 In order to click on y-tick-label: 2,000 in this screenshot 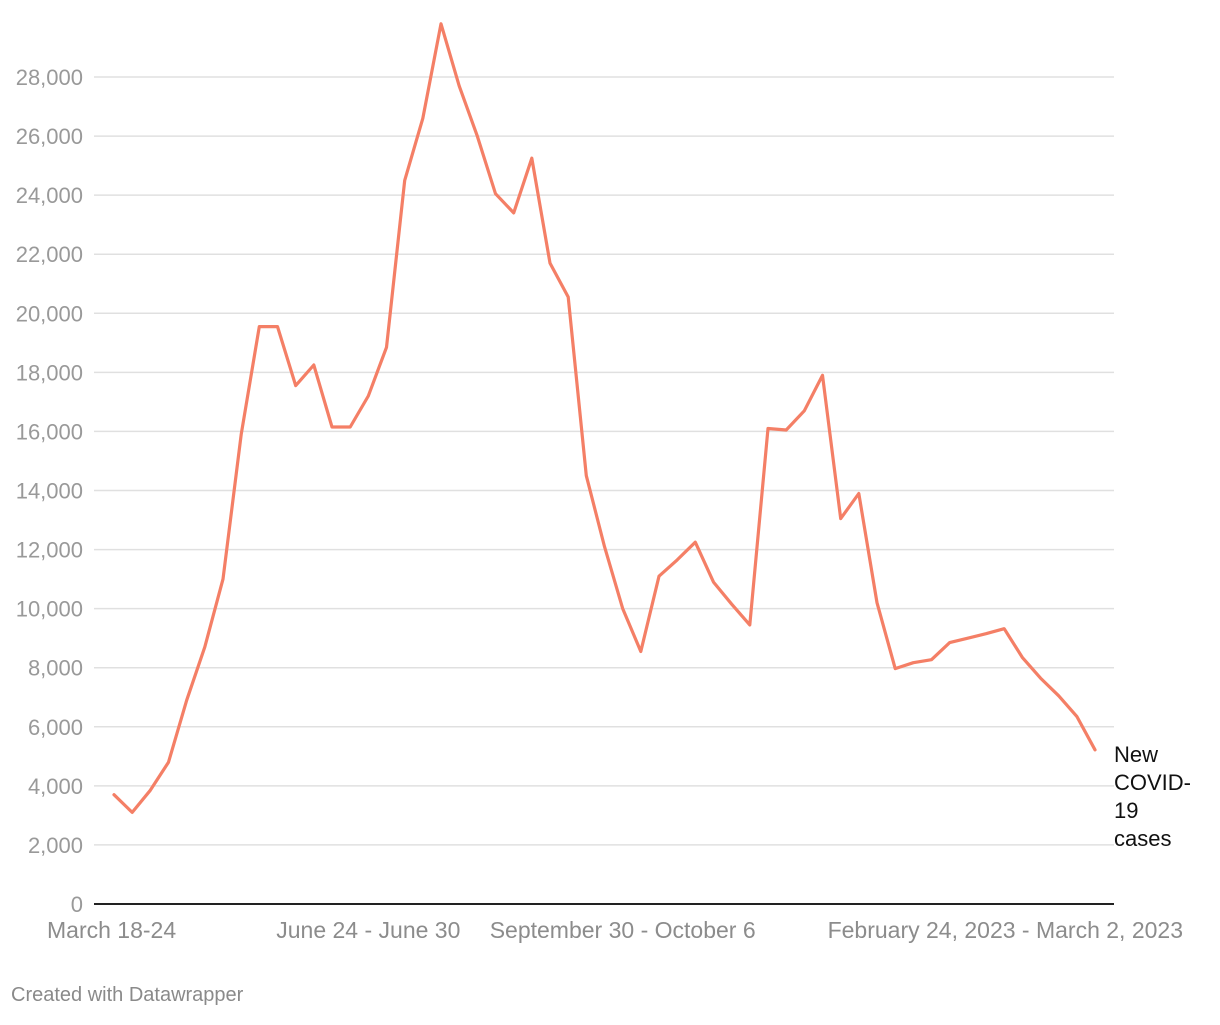, I will do `click(55, 845)`.